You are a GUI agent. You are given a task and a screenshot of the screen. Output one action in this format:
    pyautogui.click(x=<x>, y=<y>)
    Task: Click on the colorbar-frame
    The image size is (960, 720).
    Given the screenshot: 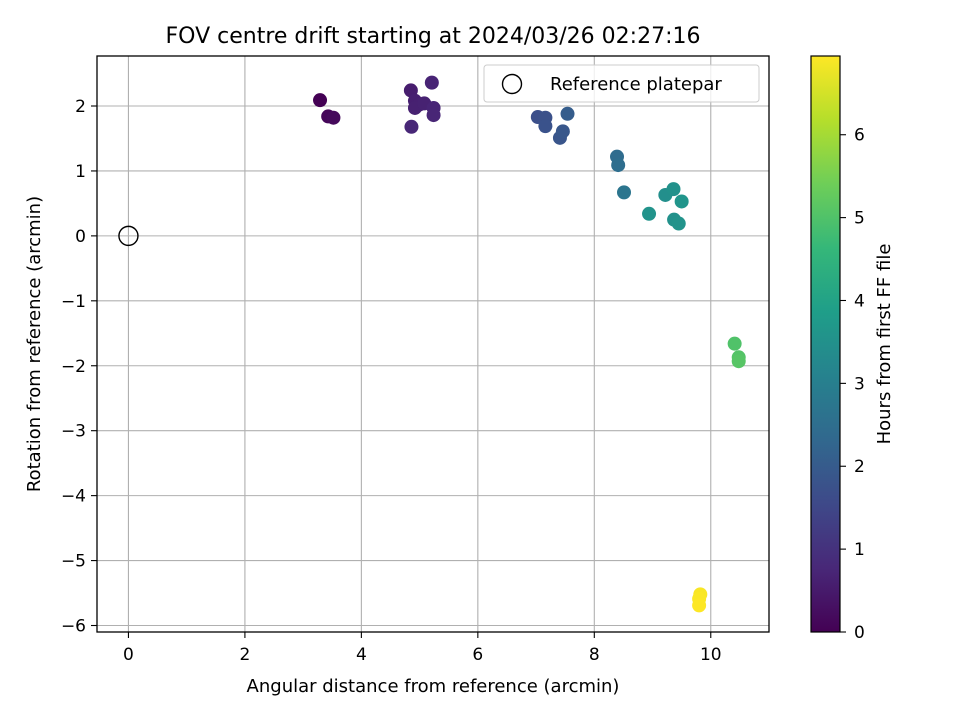 What is the action you would take?
    pyautogui.click(x=825, y=344)
    